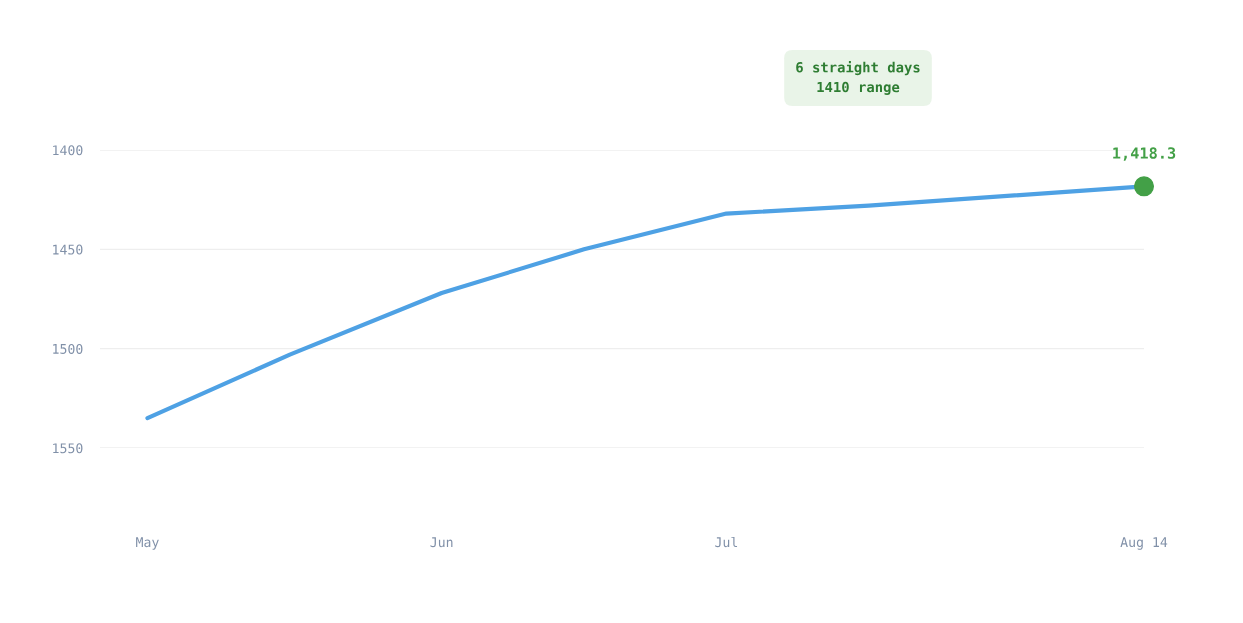 The image size is (1243, 623). I want to click on y-tick-label: 1450, so click(68, 249).